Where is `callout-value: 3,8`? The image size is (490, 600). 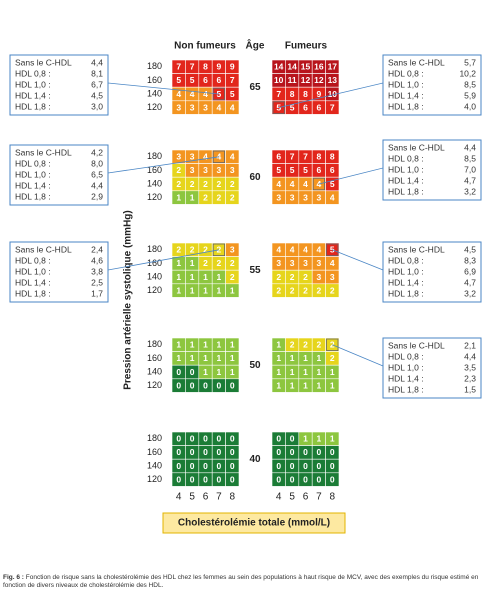
callout-value: 3,8 is located at coordinates (97, 271).